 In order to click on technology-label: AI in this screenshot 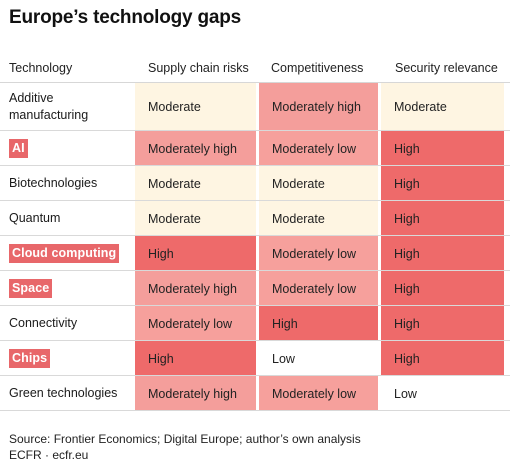, I will do `click(18, 148)`.